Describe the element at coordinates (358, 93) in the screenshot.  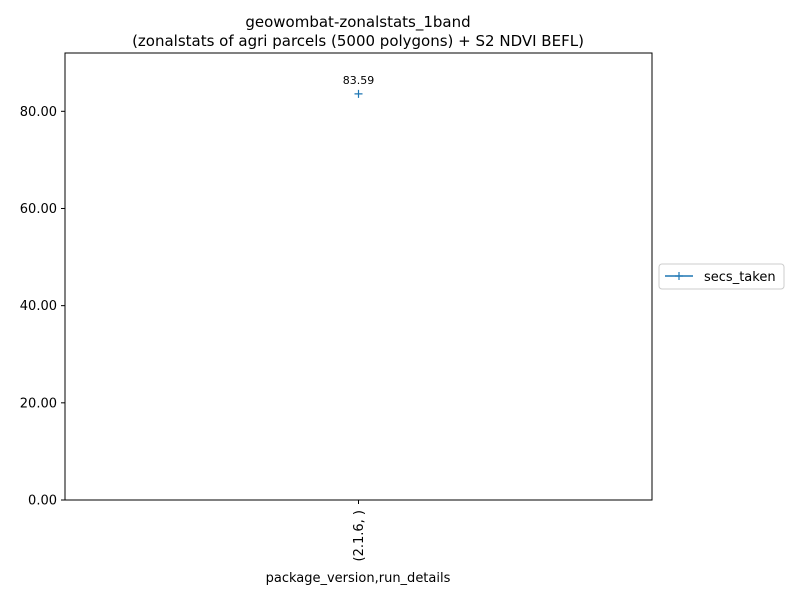
I see `data-point-marker` at that location.